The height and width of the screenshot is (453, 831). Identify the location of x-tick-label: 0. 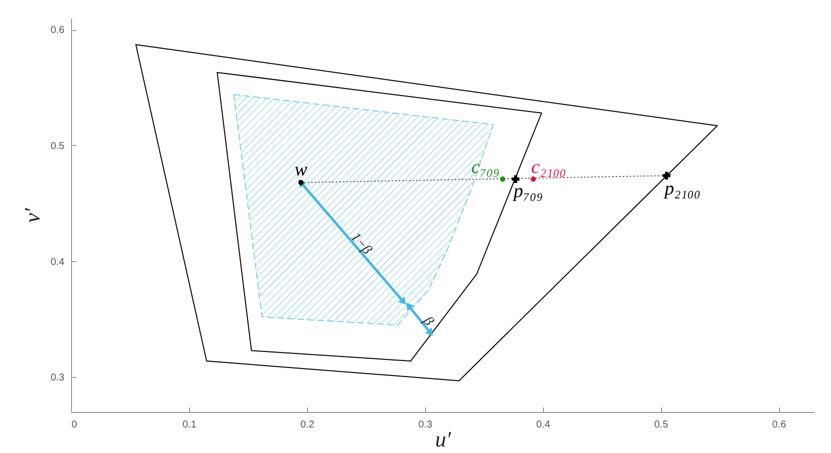
(75, 425).